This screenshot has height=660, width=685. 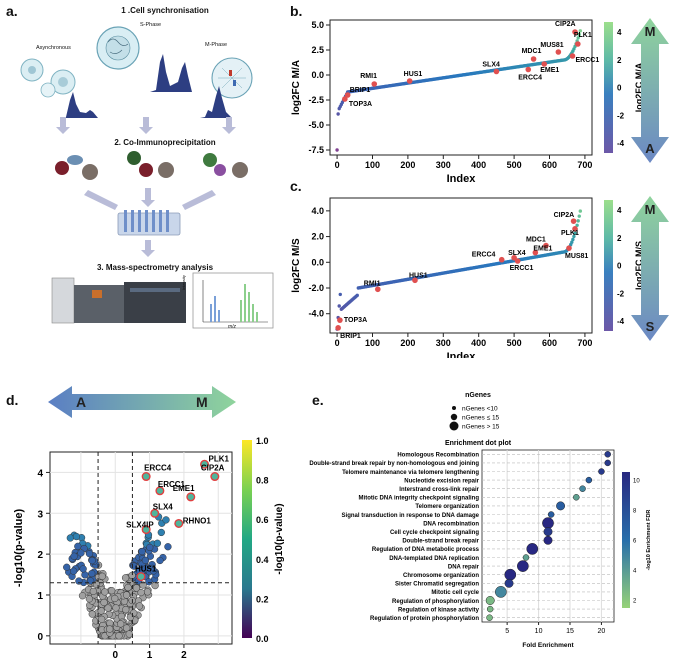 I want to click on co-ip-illustration, so click(x=151, y=165).